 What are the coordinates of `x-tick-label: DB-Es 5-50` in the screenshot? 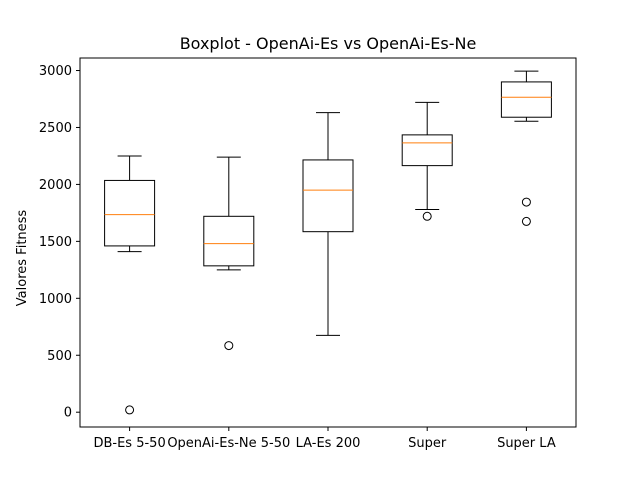 It's located at (129, 443).